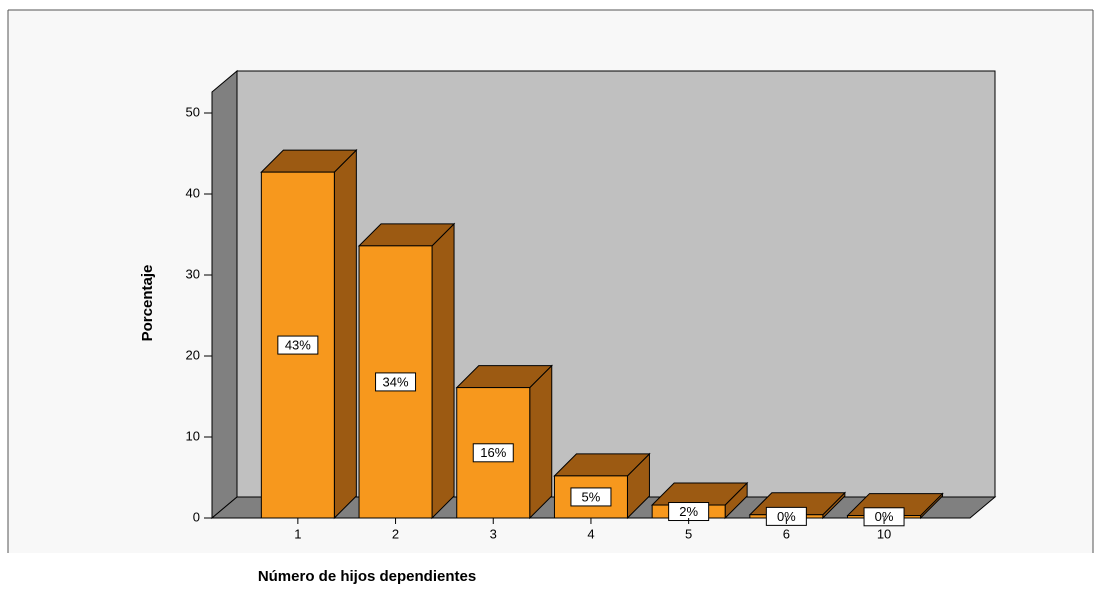 The image size is (1102, 593). I want to click on side-wall, so click(224, 294).